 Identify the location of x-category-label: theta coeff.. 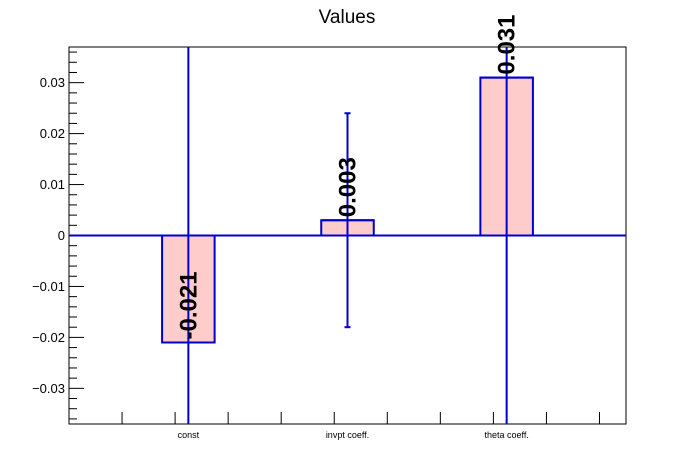
(506, 435).